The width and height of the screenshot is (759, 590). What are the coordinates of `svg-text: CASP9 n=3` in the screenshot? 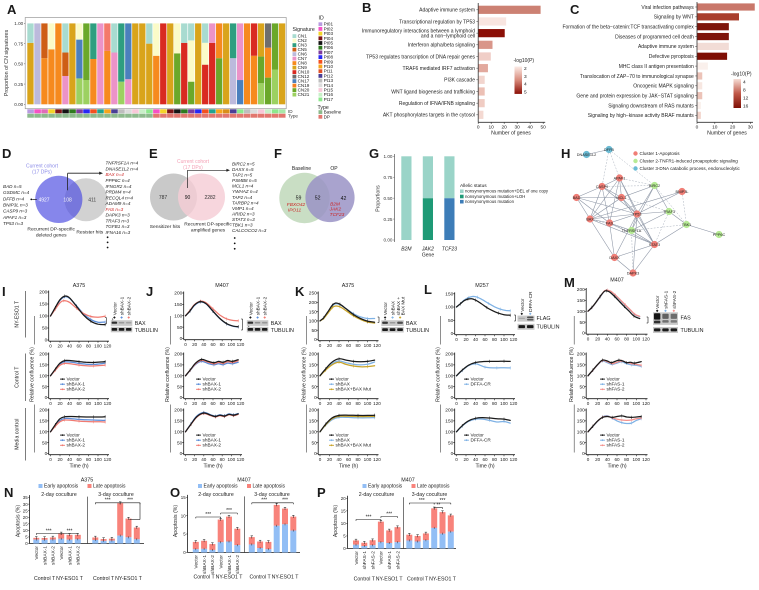 It's located at (15, 211).